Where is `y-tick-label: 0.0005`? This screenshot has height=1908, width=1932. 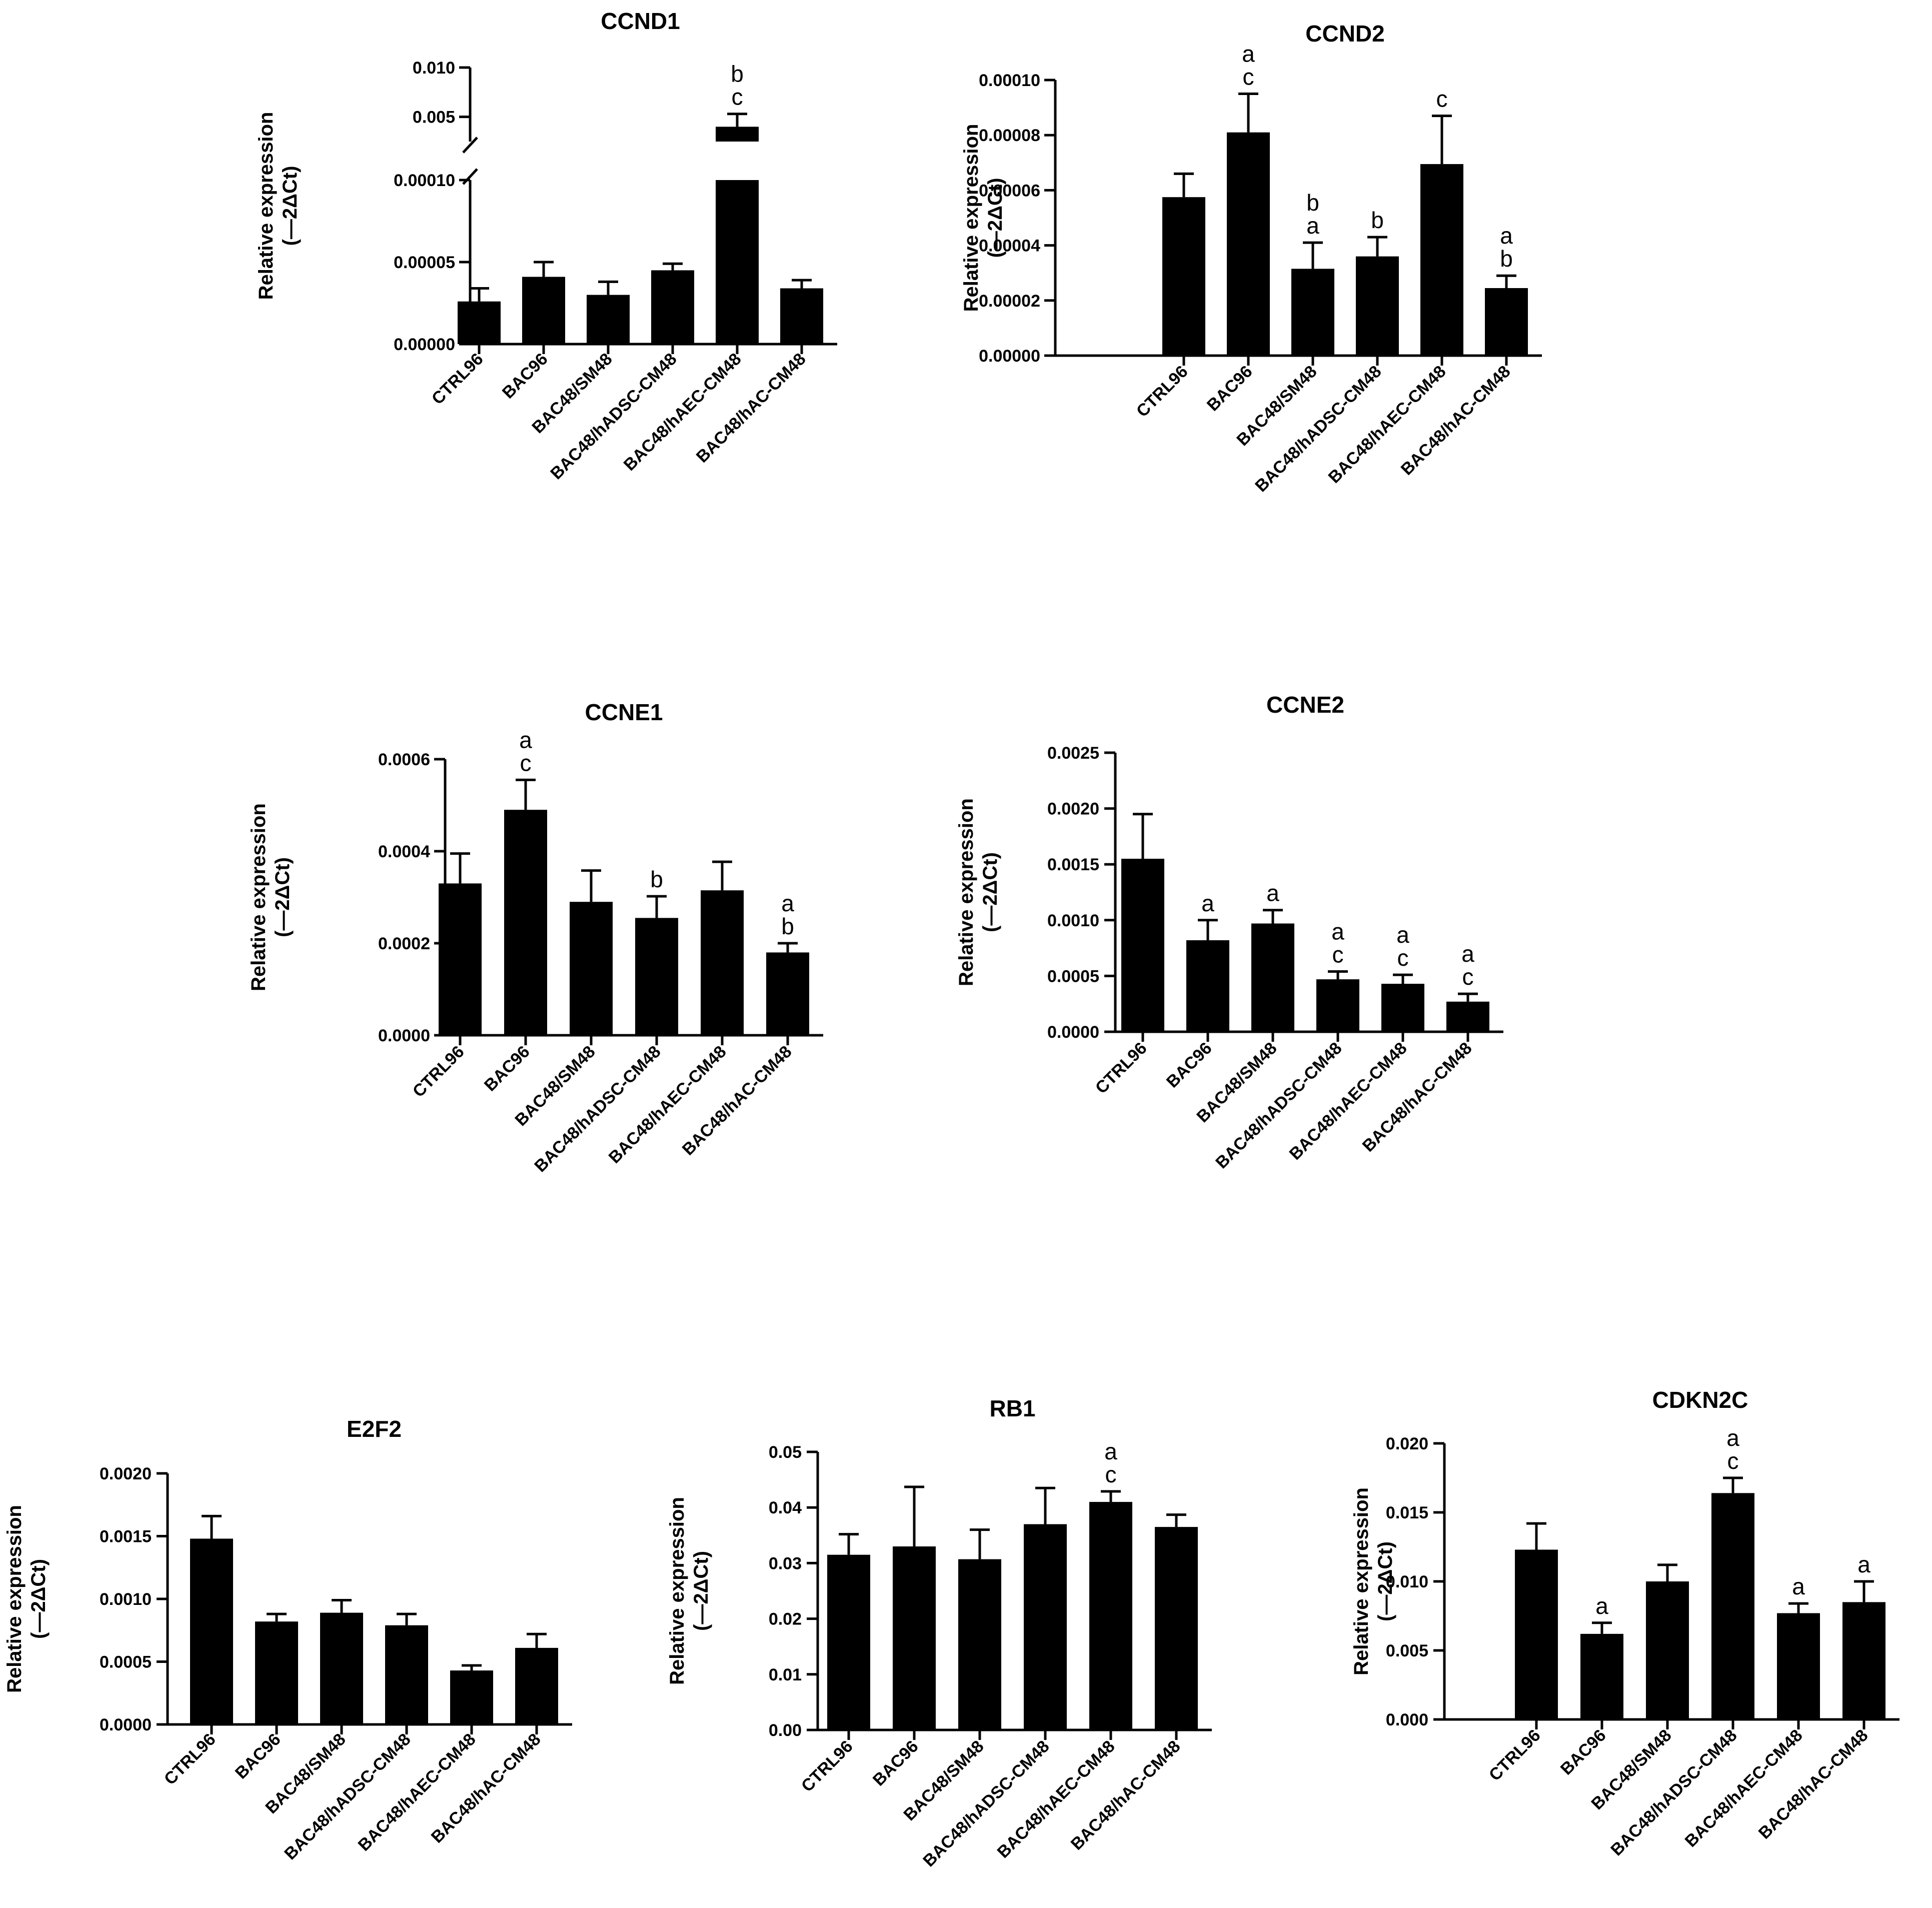 y-tick-label: 0.0005 is located at coordinates (1073, 976).